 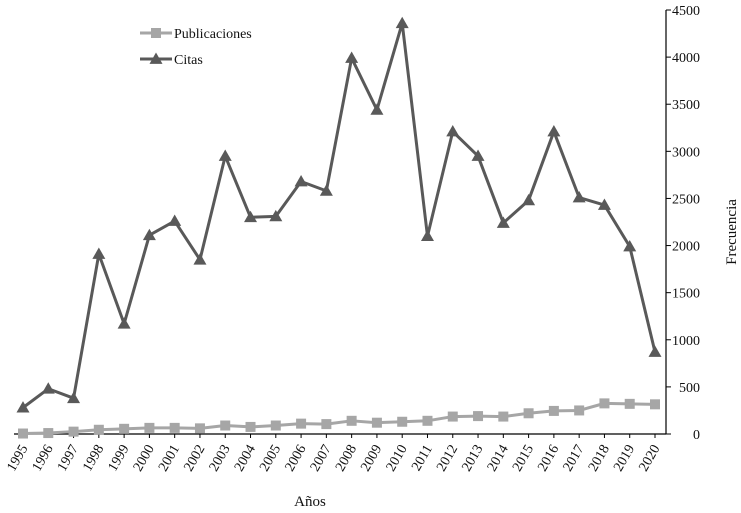 What do you see at coordinates (196, 47) in the screenshot?
I see `chart-legend: Publicaciones Citas` at bounding box center [196, 47].